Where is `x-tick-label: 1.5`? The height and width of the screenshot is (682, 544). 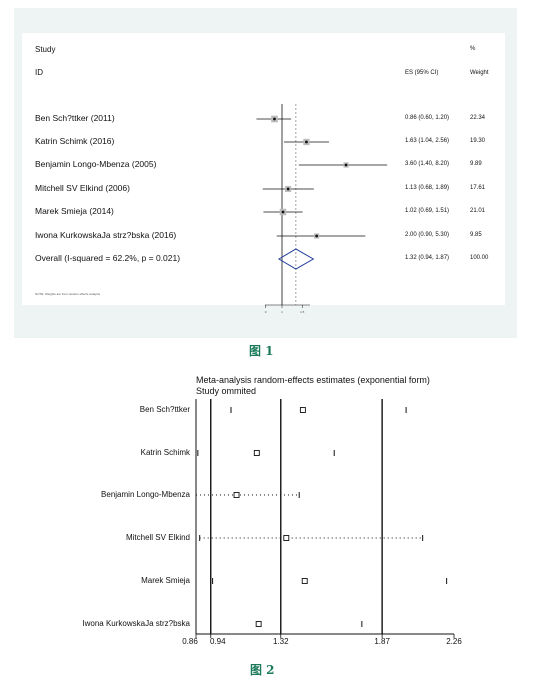 x-tick-label: 1.5 is located at coordinates (302, 312).